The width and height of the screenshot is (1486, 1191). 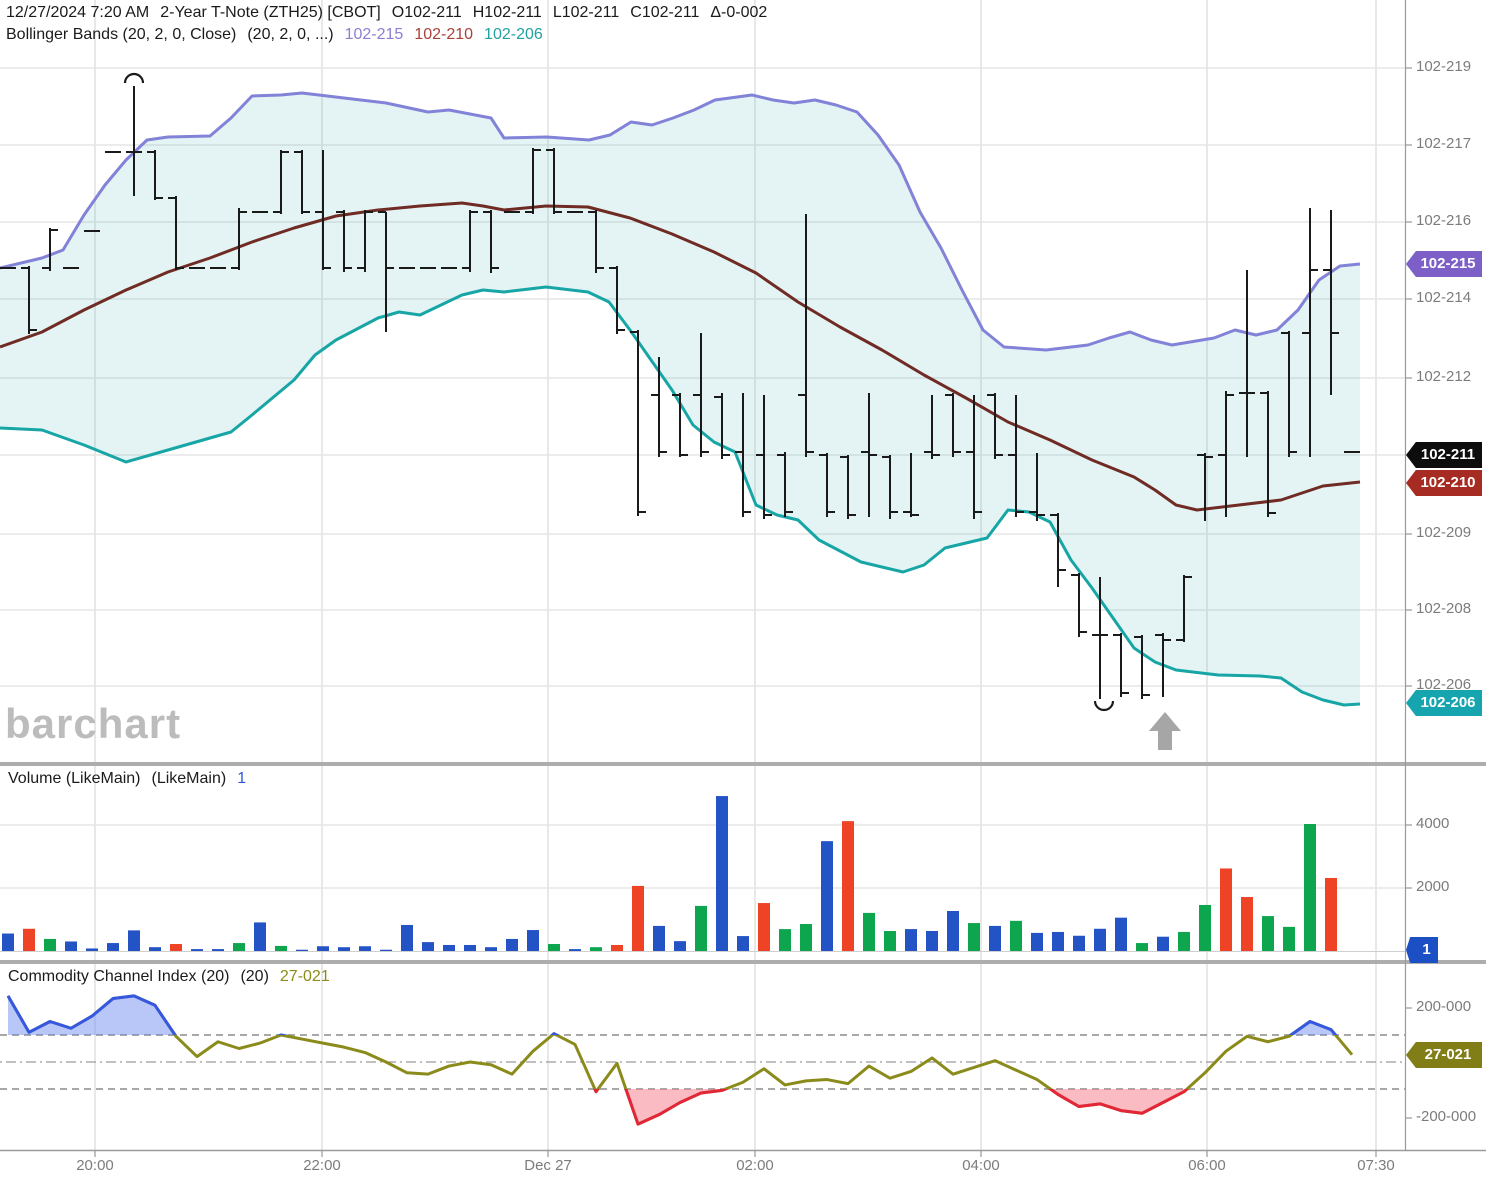 What do you see at coordinates (426, 12) in the screenshot?
I see `quote-open: O102-211` at bounding box center [426, 12].